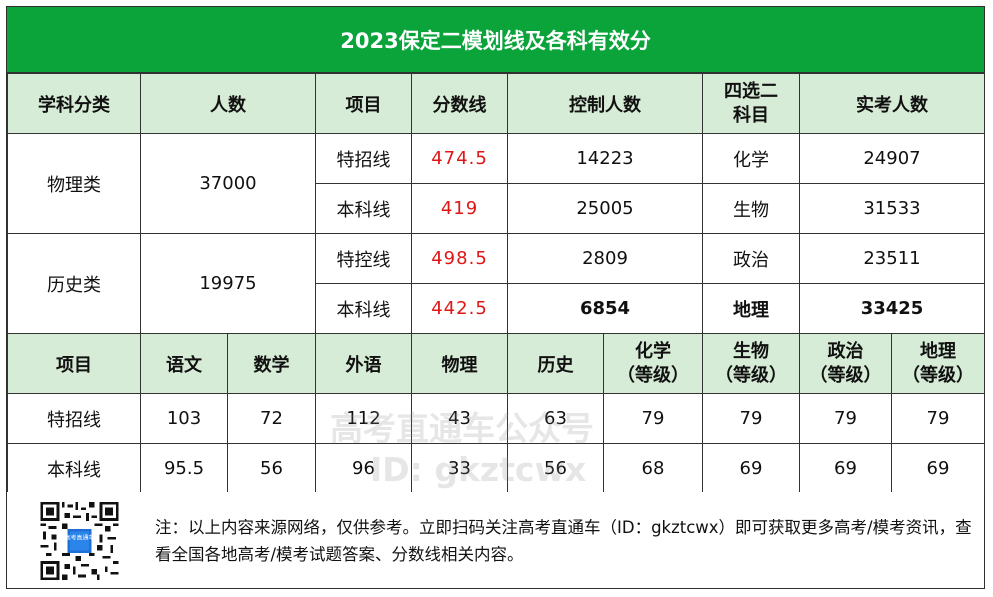  I want to click on table-cell: 96, so click(363, 468).